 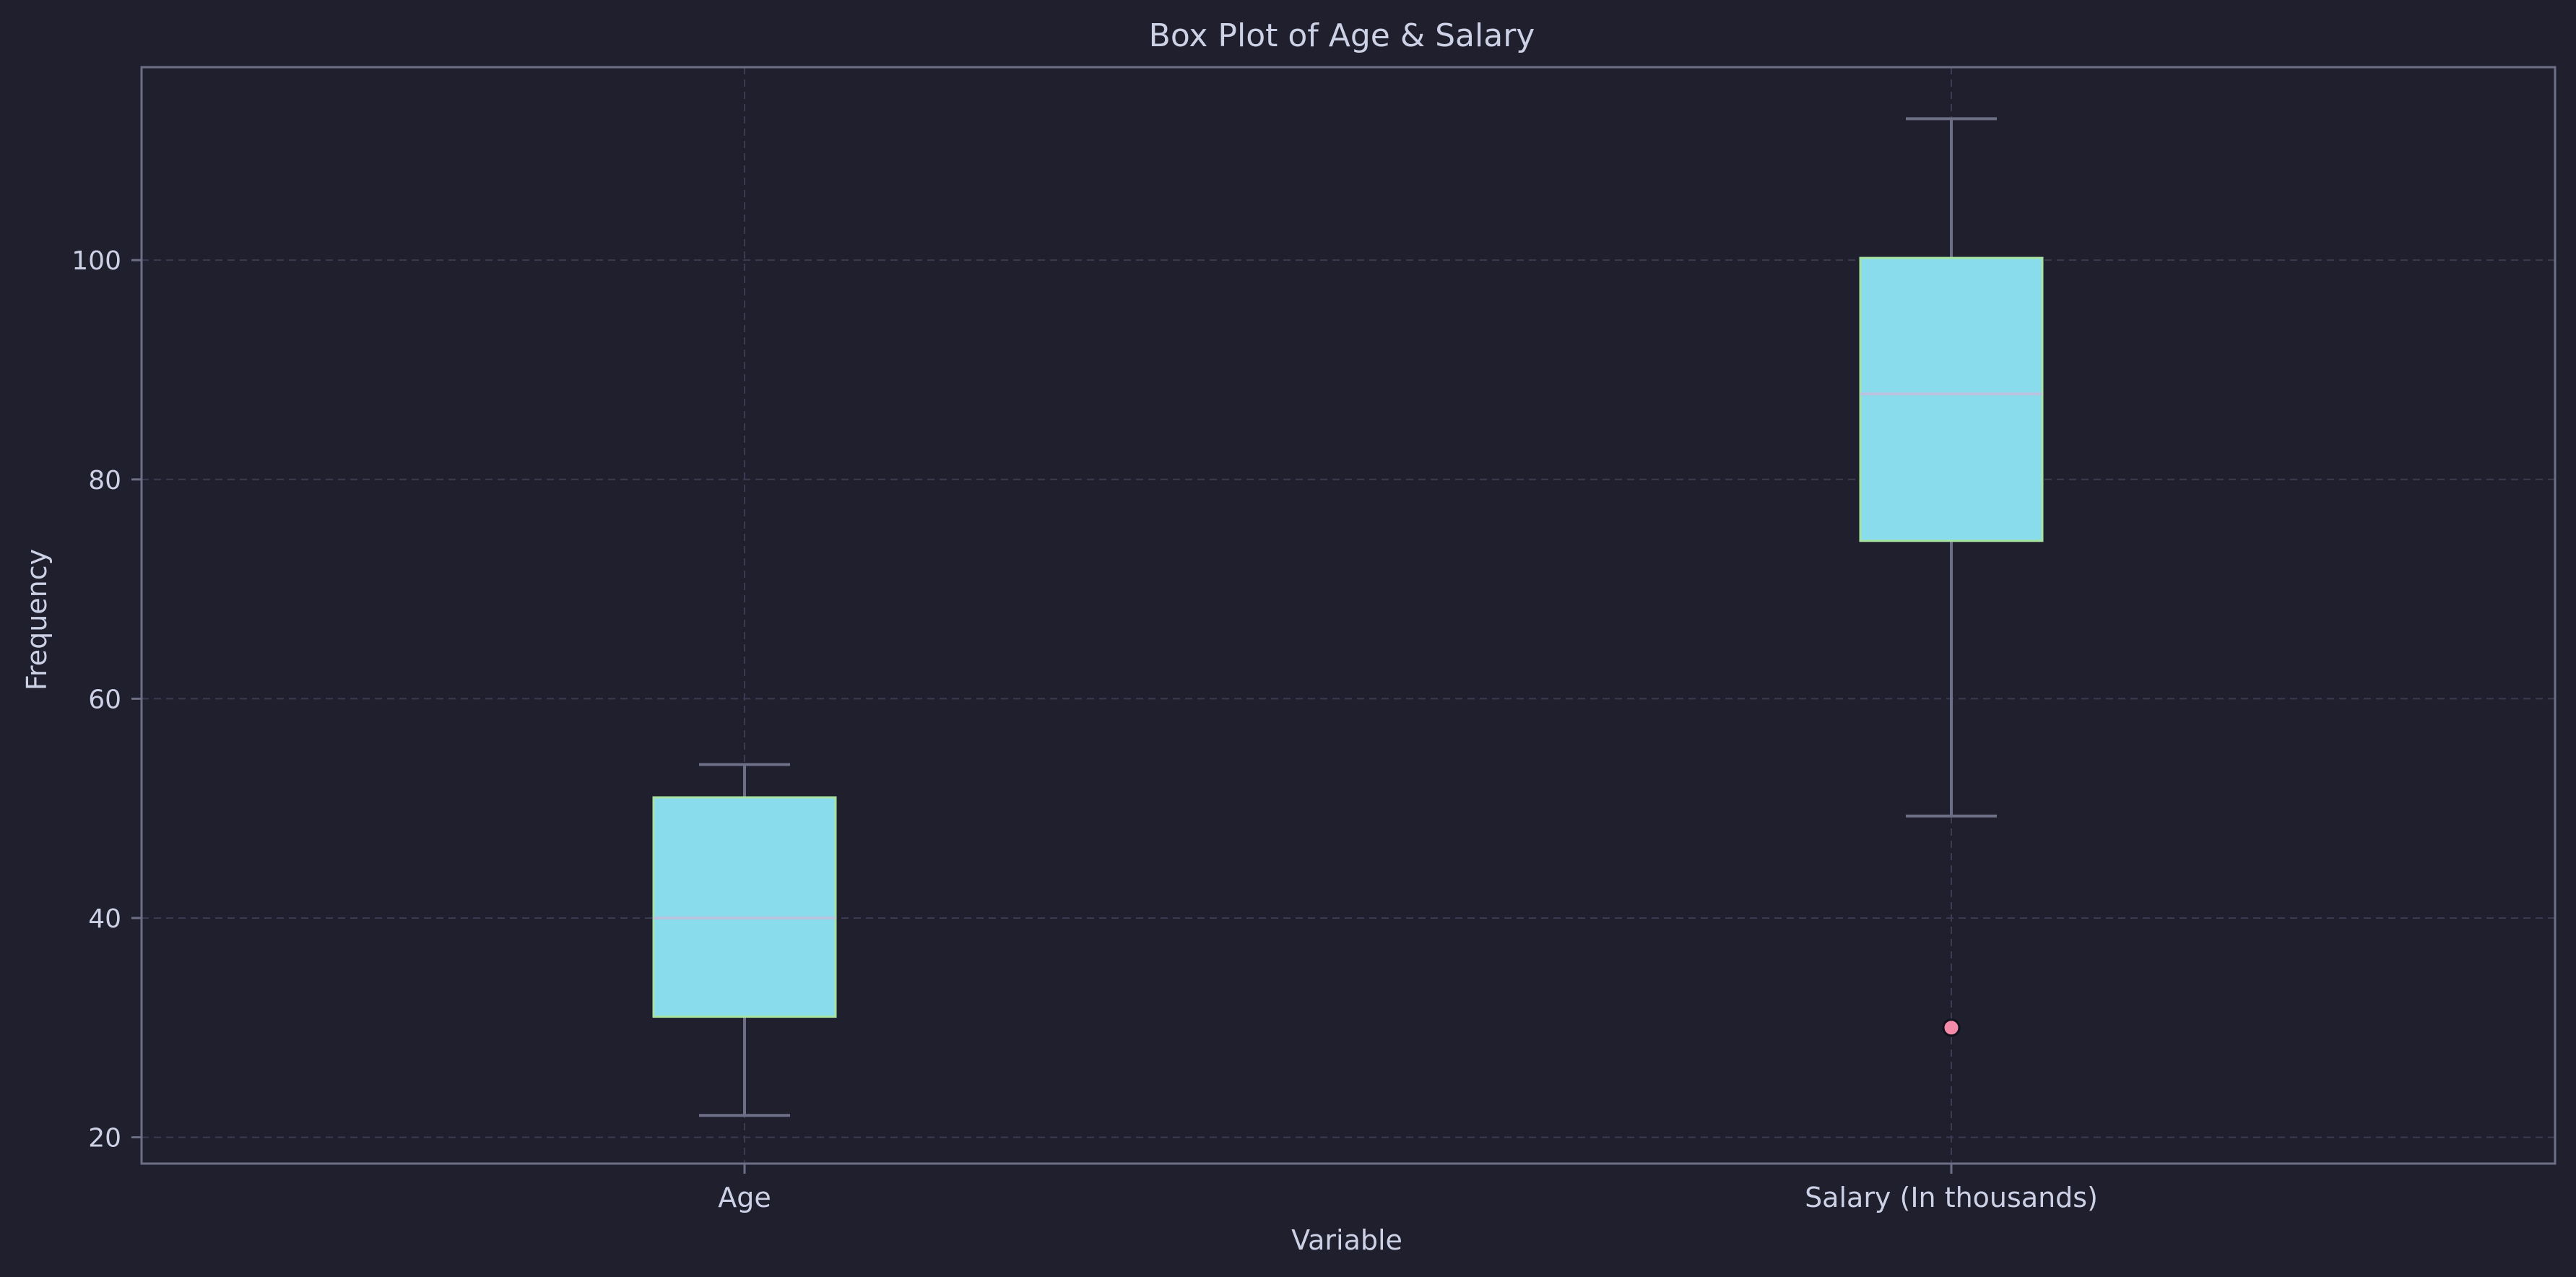 What do you see at coordinates (104, 919) in the screenshot?
I see `y-tick-label: 40` at bounding box center [104, 919].